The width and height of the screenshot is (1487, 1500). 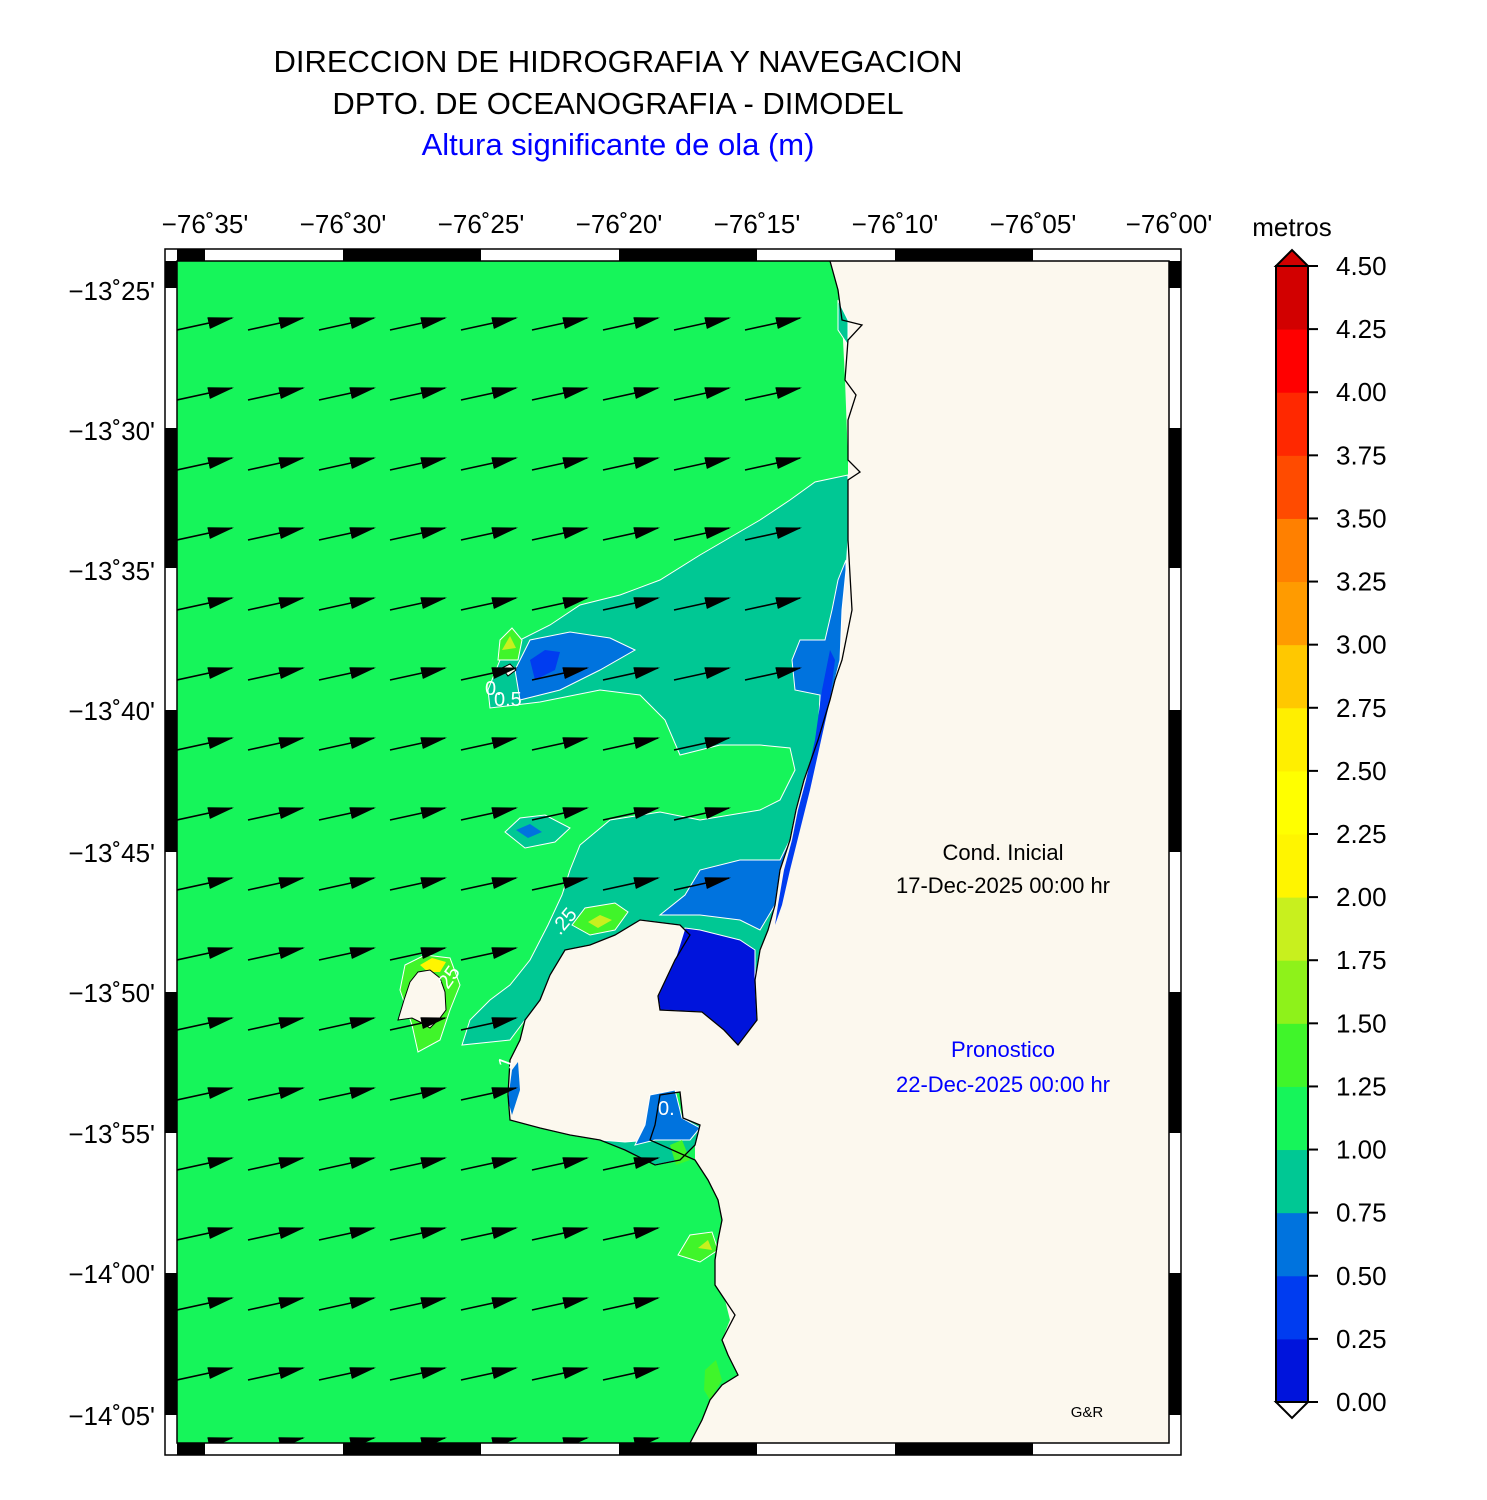 What do you see at coordinates (545, 665) in the screenshot?
I see `sea-band-0.25-0.50` at bounding box center [545, 665].